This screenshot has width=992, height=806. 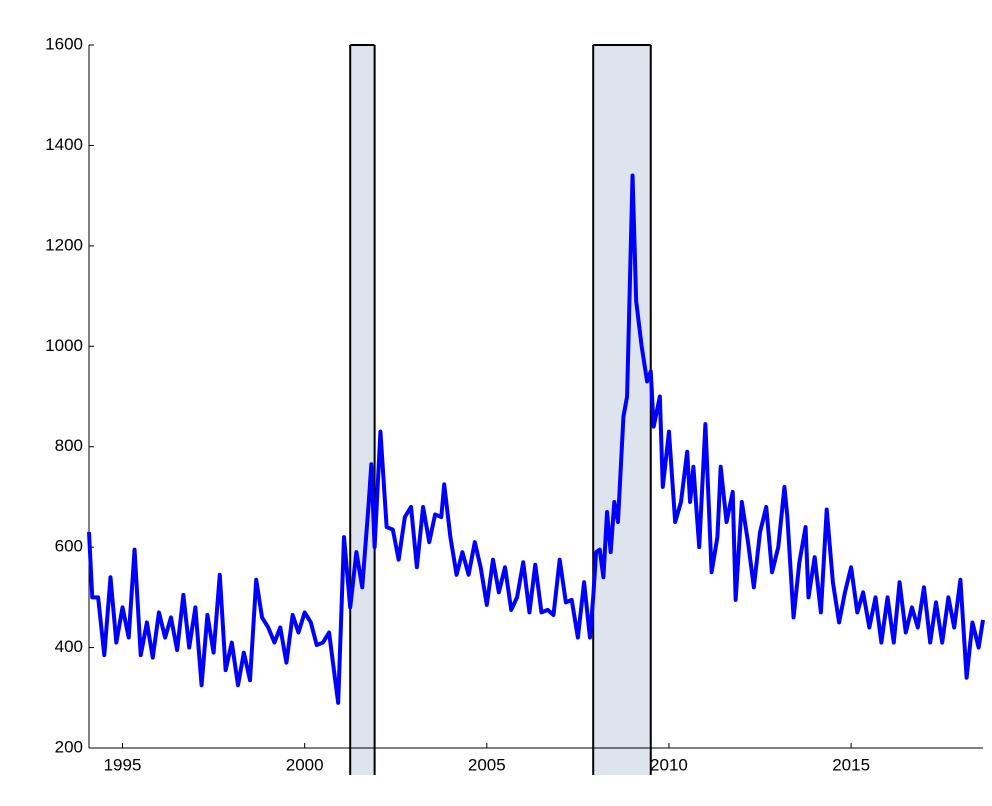 I want to click on x-tick-label: 2015, so click(x=851, y=764).